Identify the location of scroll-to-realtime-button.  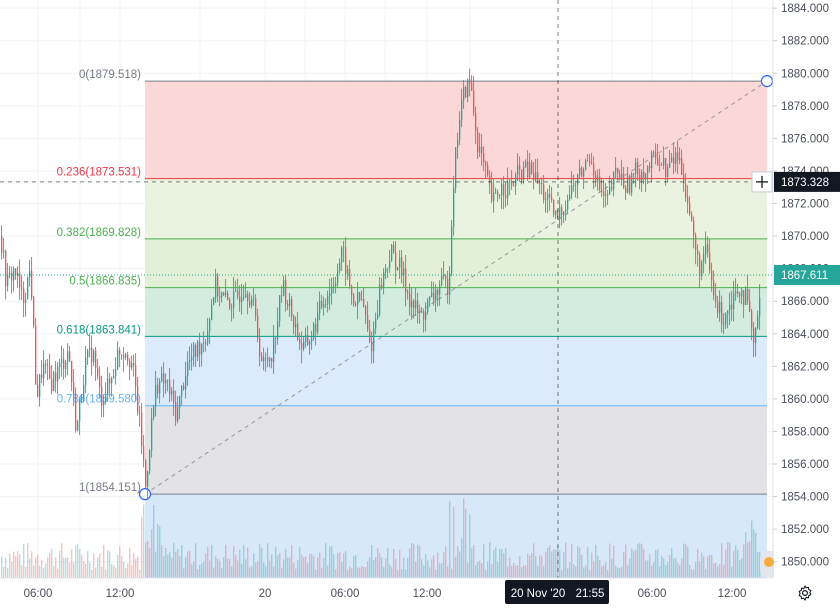
(767, 564).